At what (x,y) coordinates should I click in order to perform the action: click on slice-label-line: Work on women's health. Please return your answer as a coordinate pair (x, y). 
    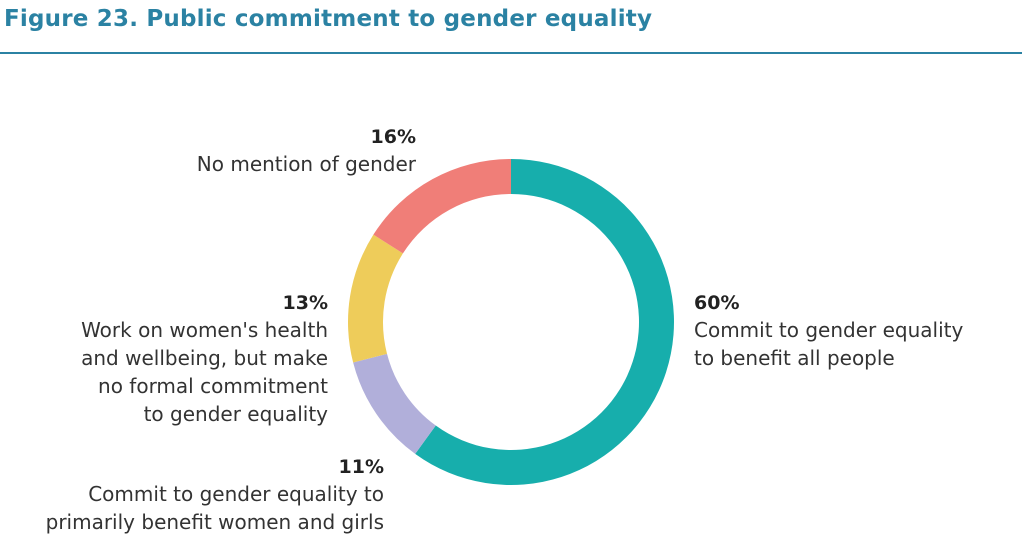
    Looking at the image, I should click on (204, 330).